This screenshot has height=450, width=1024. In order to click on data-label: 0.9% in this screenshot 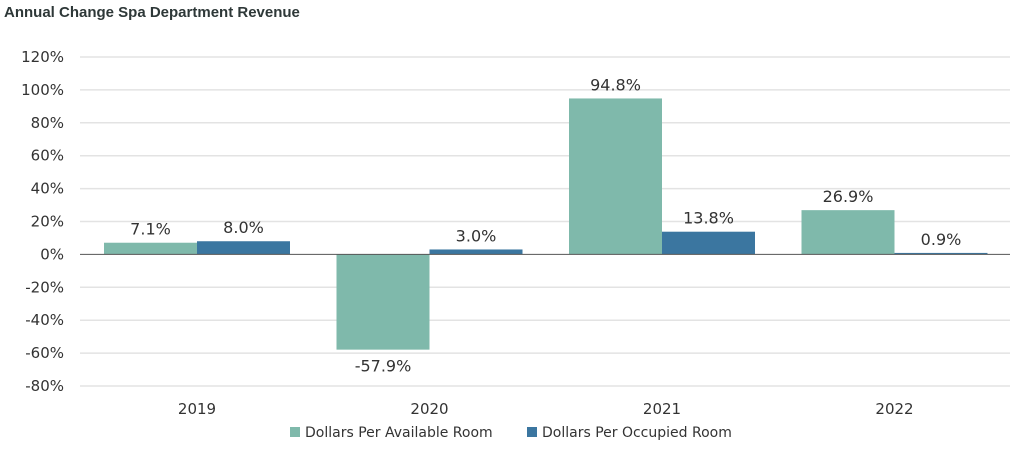, I will do `click(941, 239)`.